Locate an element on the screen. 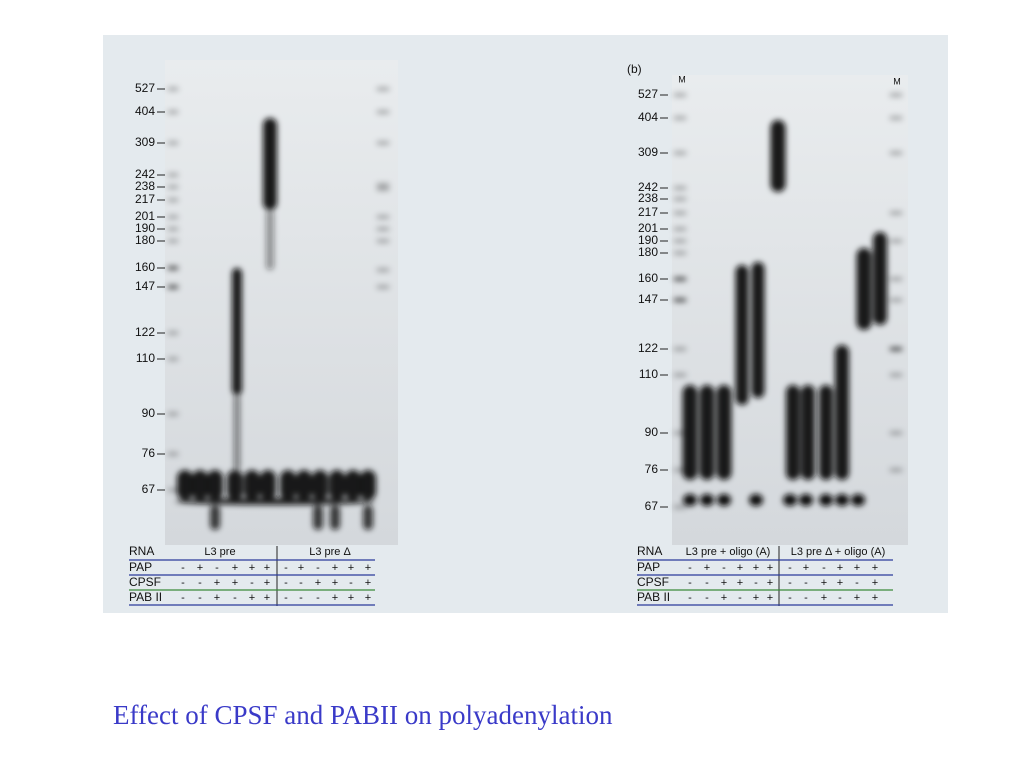 The width and height of the screenshot is (1024, 768). row-label: PAP is located at coordinates (648, 567).